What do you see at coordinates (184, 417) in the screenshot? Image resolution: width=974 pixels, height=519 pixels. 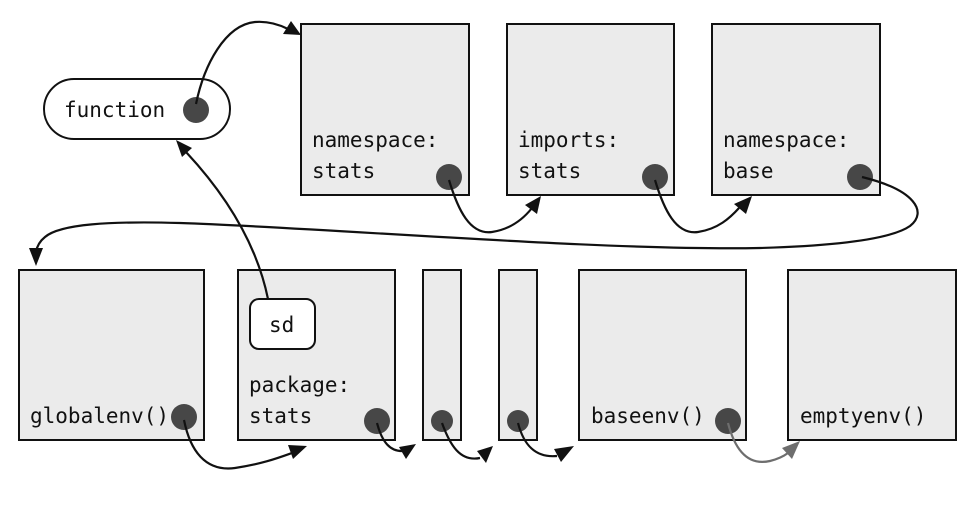 I see `globalenv-parent-dot` at bounding box center [184, 417].